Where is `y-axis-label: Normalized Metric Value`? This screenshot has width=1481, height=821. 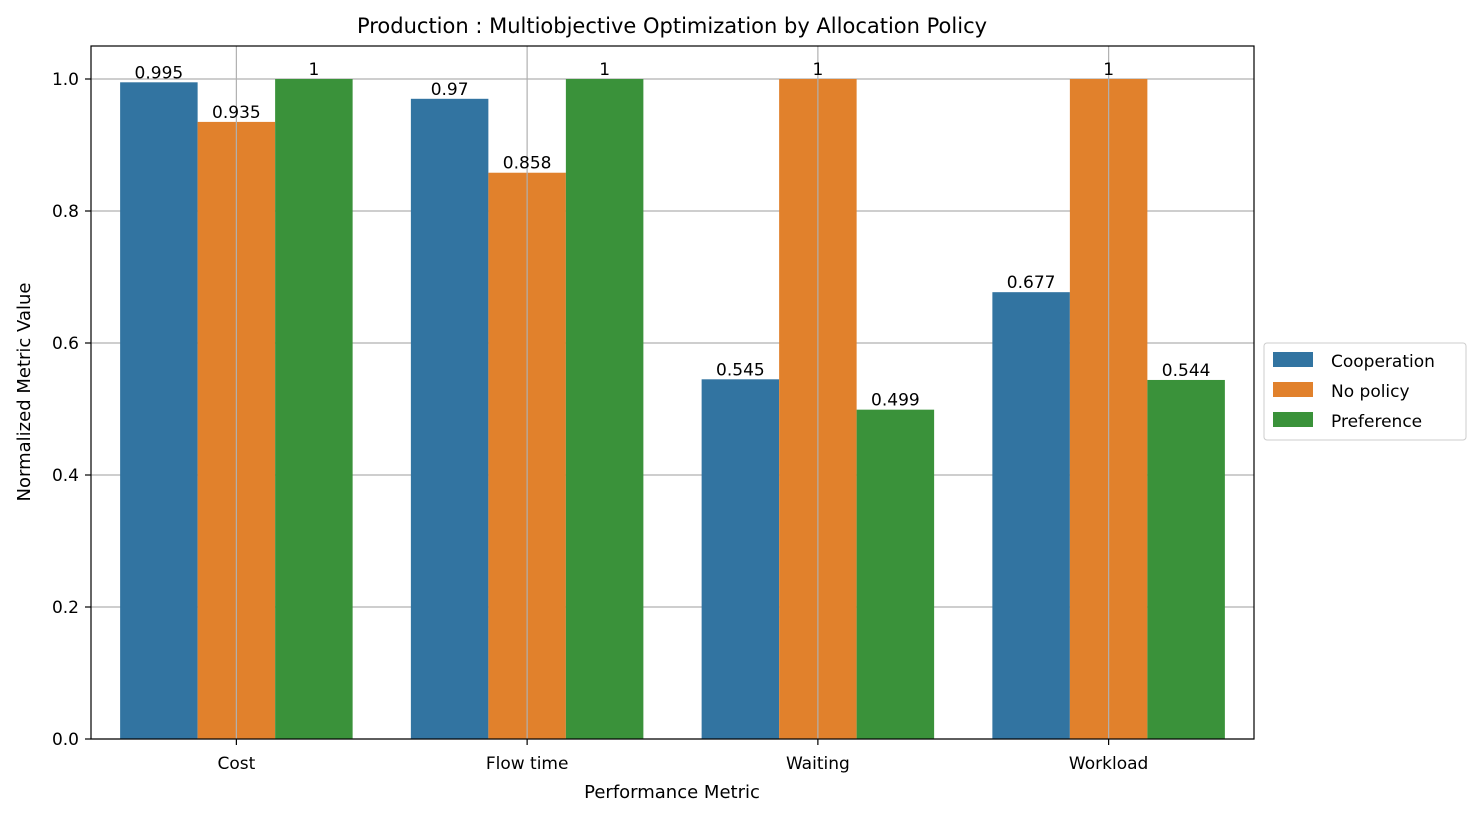
y-axis-label: Normalized Metric Value is located at coordinates (24, 392).